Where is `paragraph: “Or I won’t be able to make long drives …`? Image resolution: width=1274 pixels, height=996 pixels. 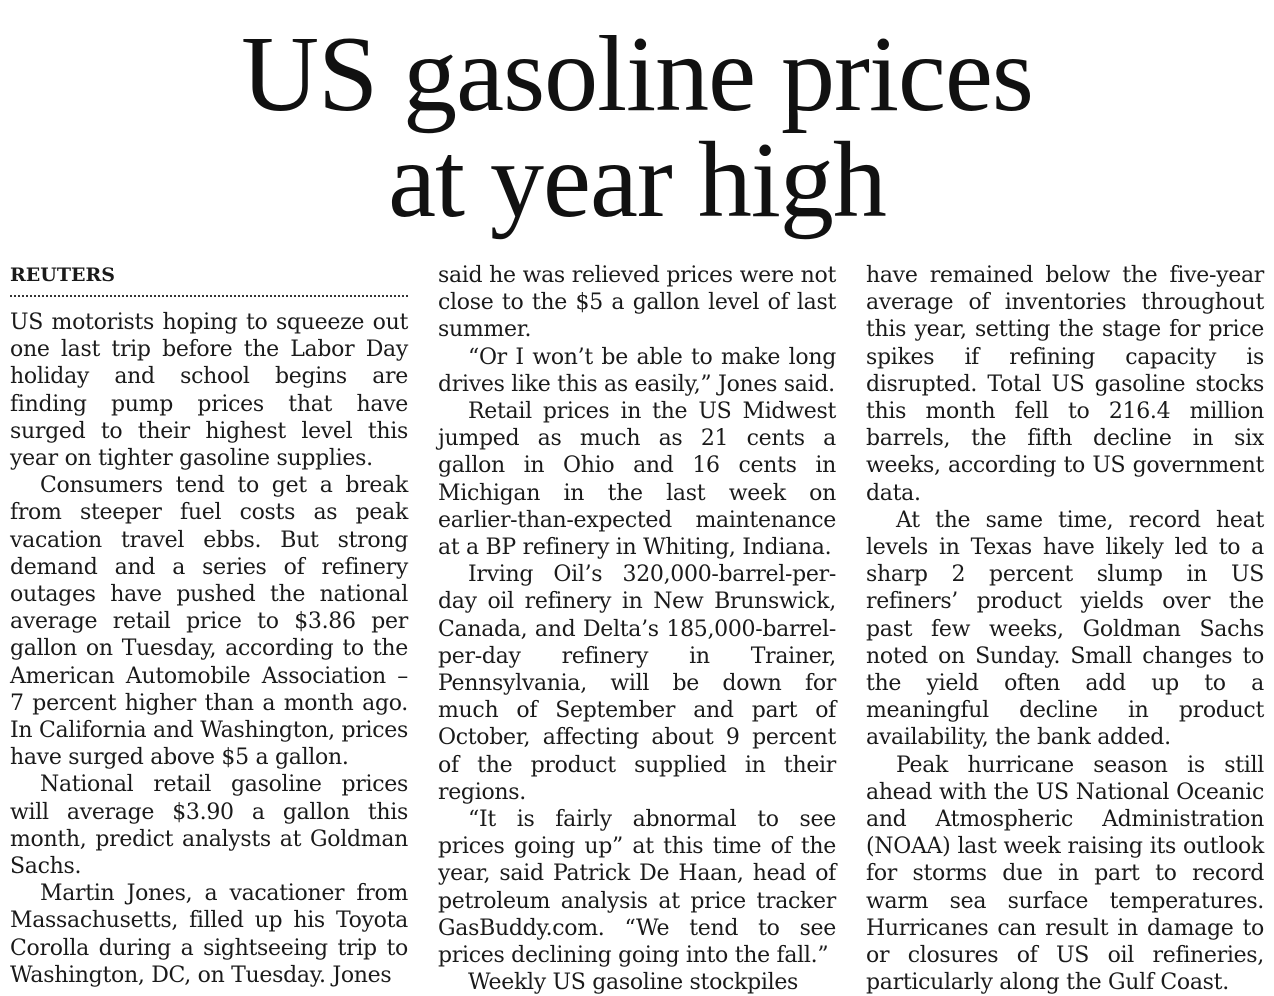
paragraph: “Or I won’t be able to make long drives … is located at coordinates (637, 370).